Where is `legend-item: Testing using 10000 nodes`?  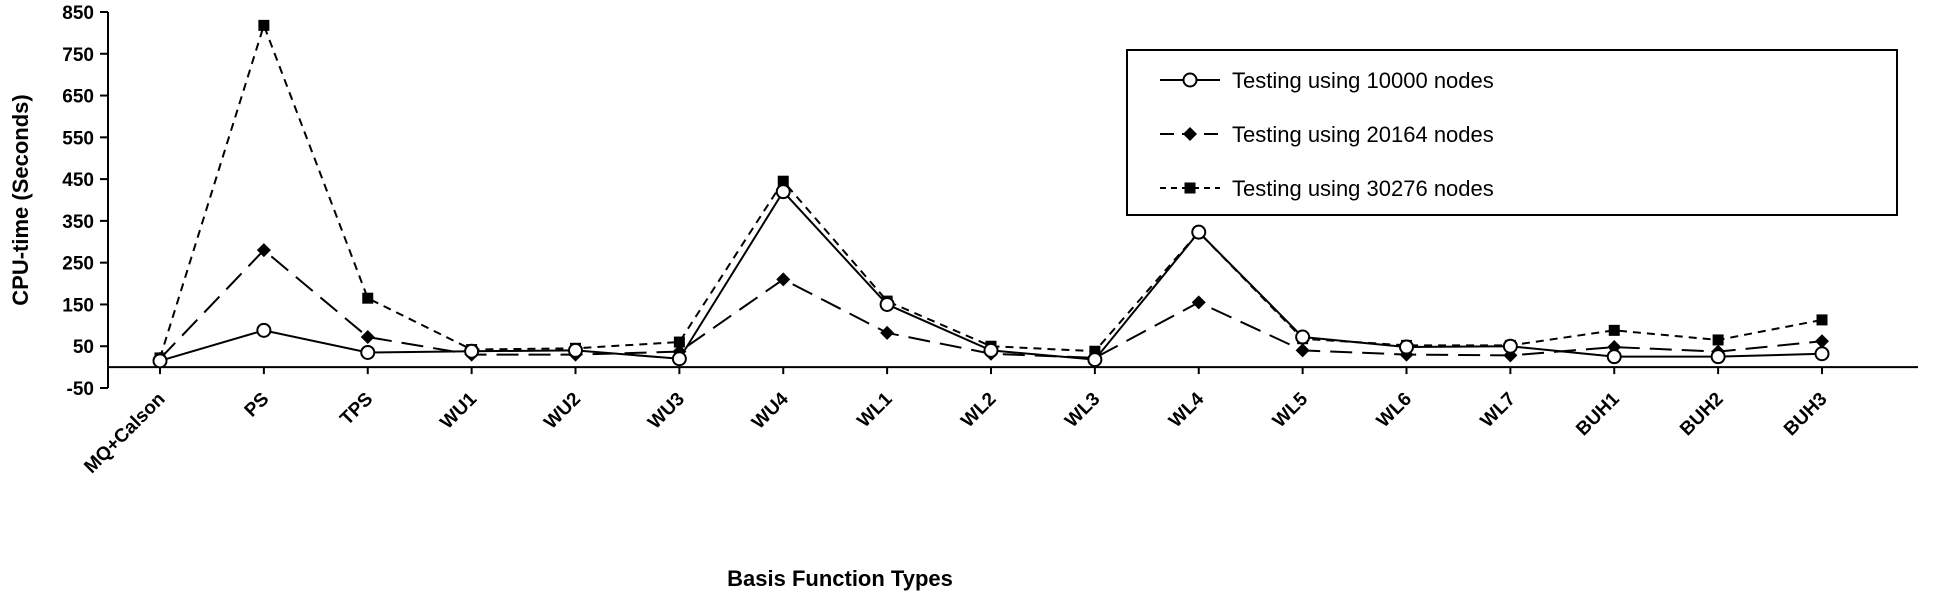
legend-item: Testing using 10000 nodes is located at coordinates (1327, 80).